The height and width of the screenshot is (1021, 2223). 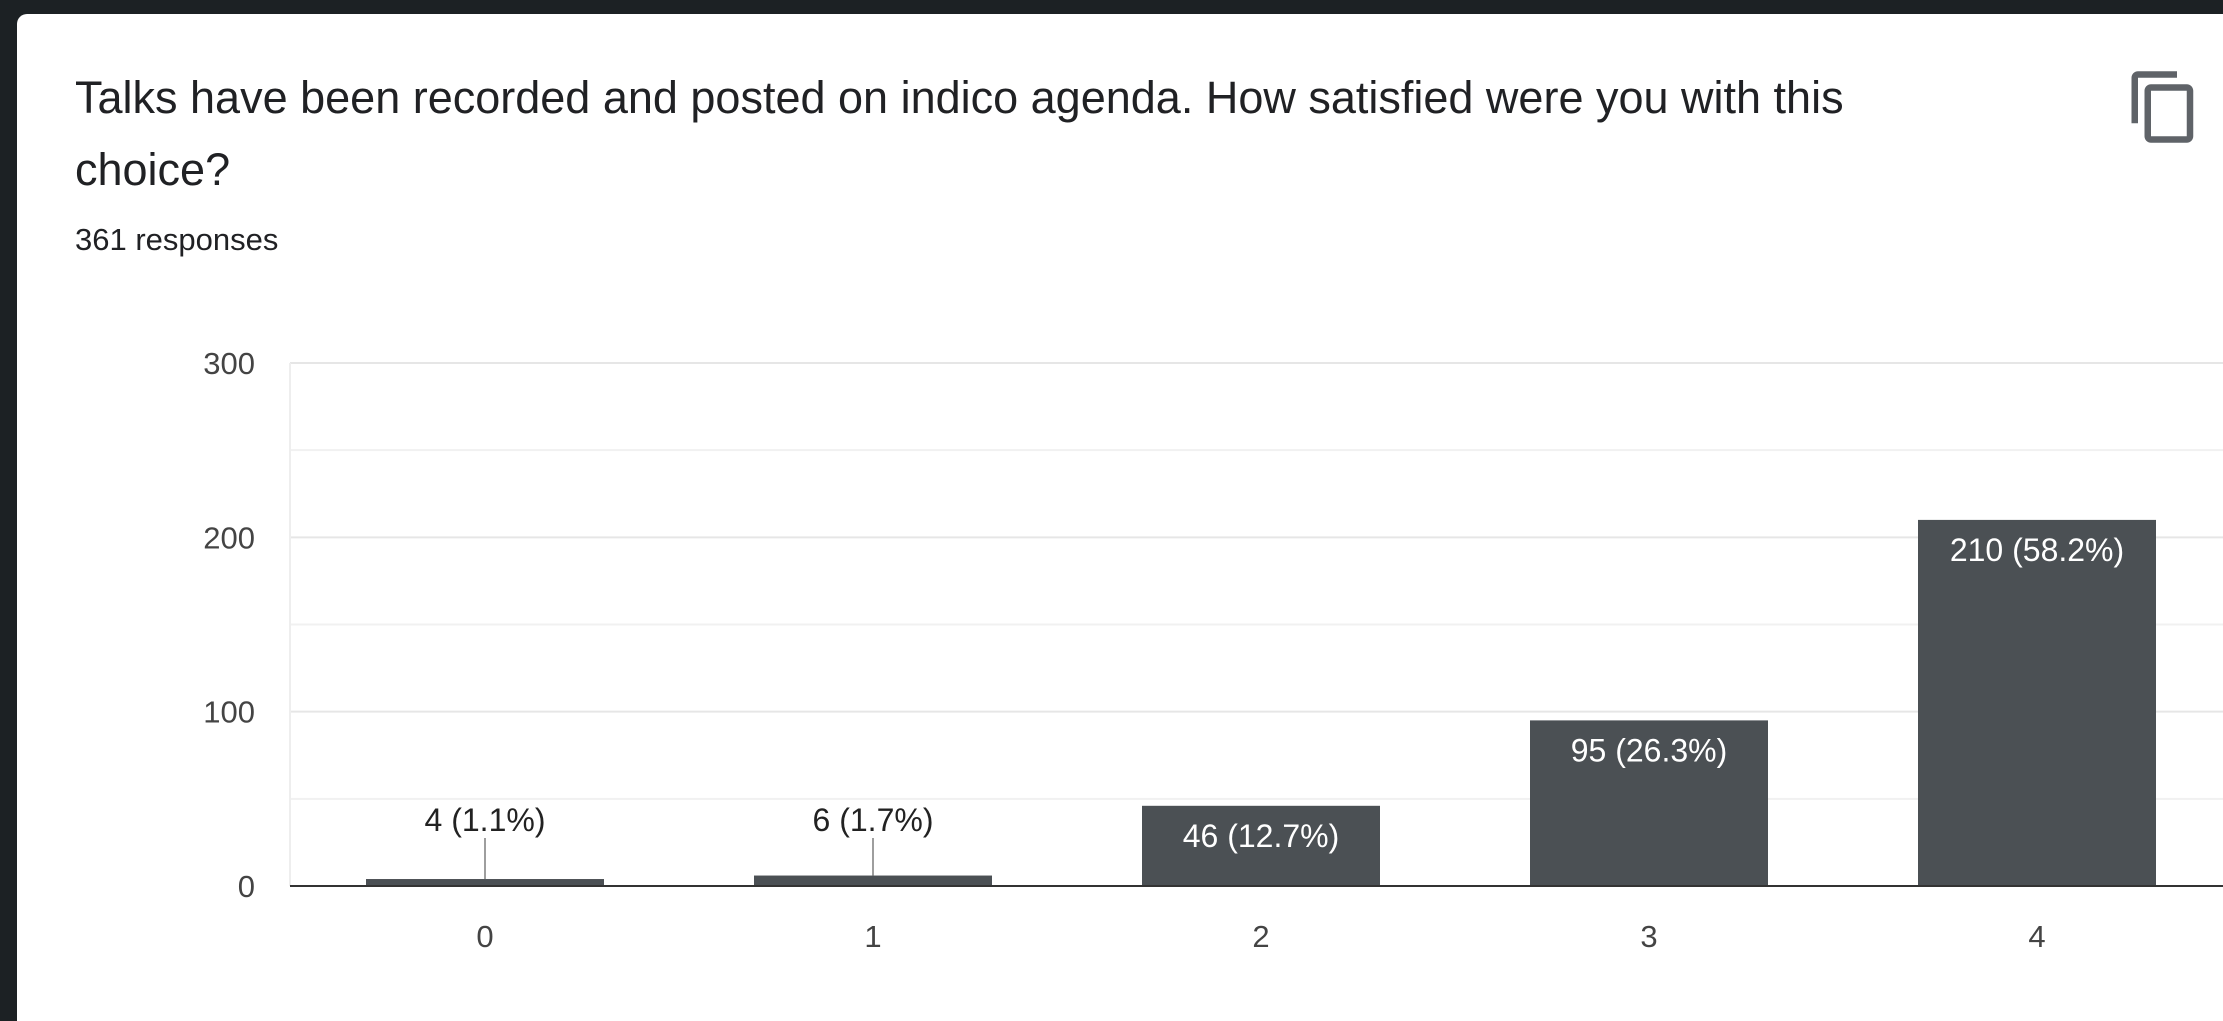 I want to click on x-tick-label: 4, so click(x=2036, y=936).